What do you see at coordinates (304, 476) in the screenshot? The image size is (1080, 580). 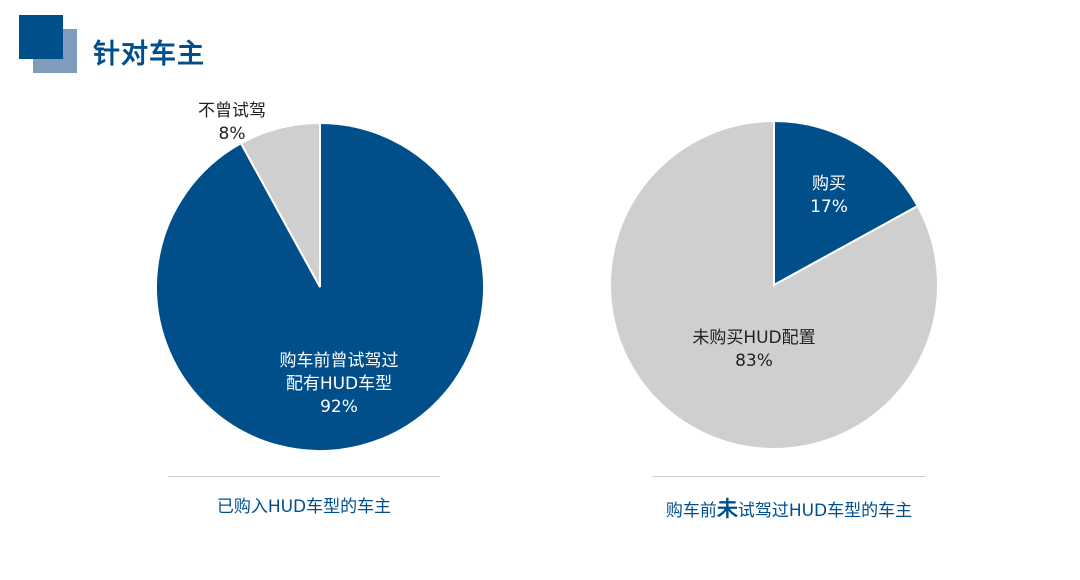 I see `divider-left` at bounding box center [304, 476].